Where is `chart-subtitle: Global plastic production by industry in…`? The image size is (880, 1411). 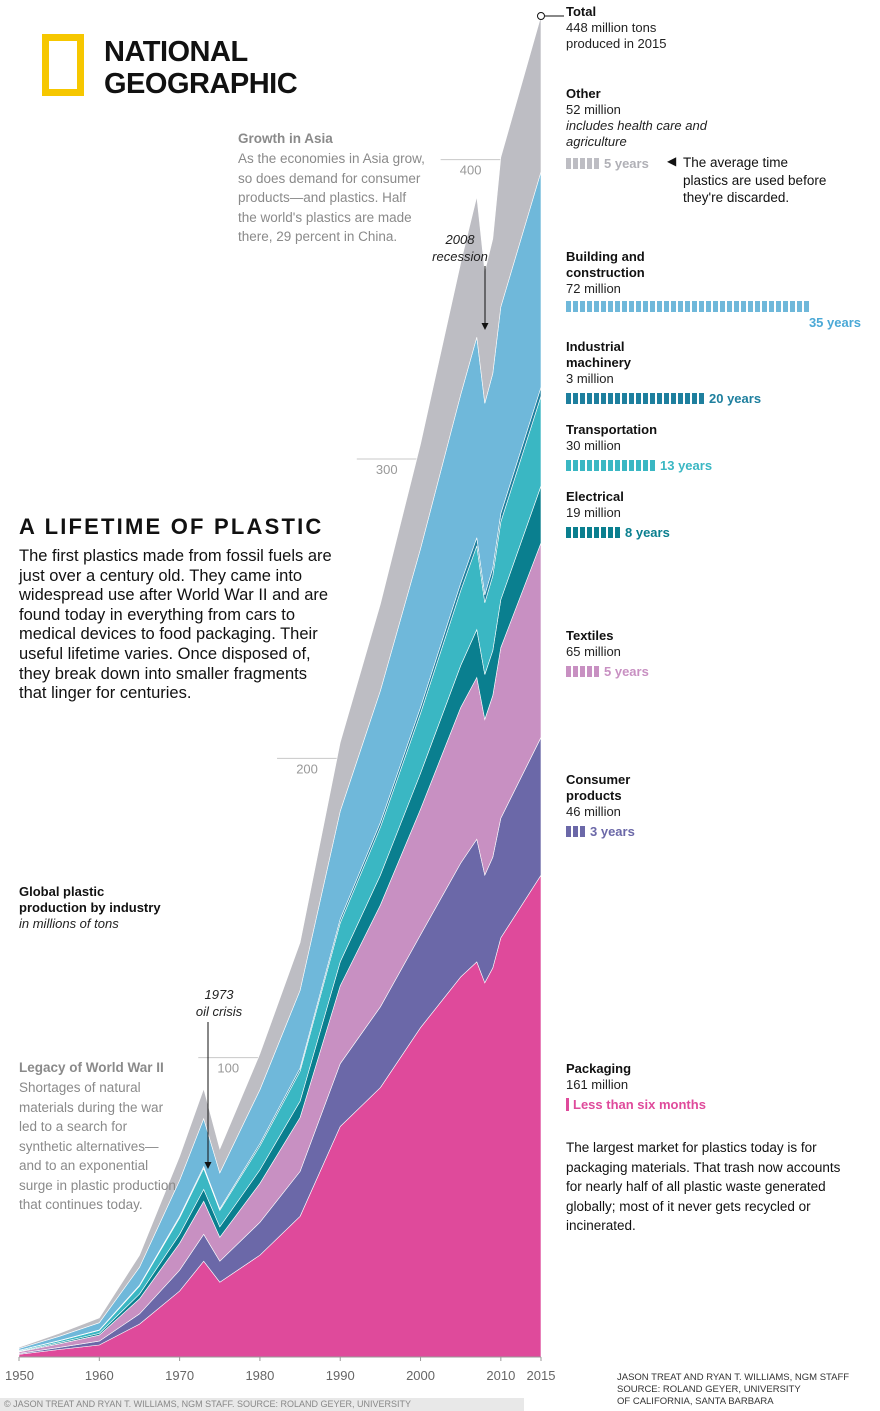
chart-subtitle: Global plastic production by industry in… is located at coordinates (90, 907).